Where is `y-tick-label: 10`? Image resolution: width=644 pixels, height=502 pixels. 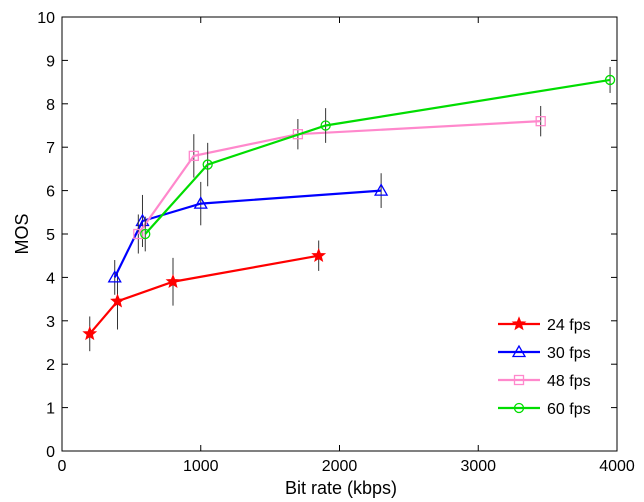
y-tick-label: 10 is located at coordinates (46, 18).